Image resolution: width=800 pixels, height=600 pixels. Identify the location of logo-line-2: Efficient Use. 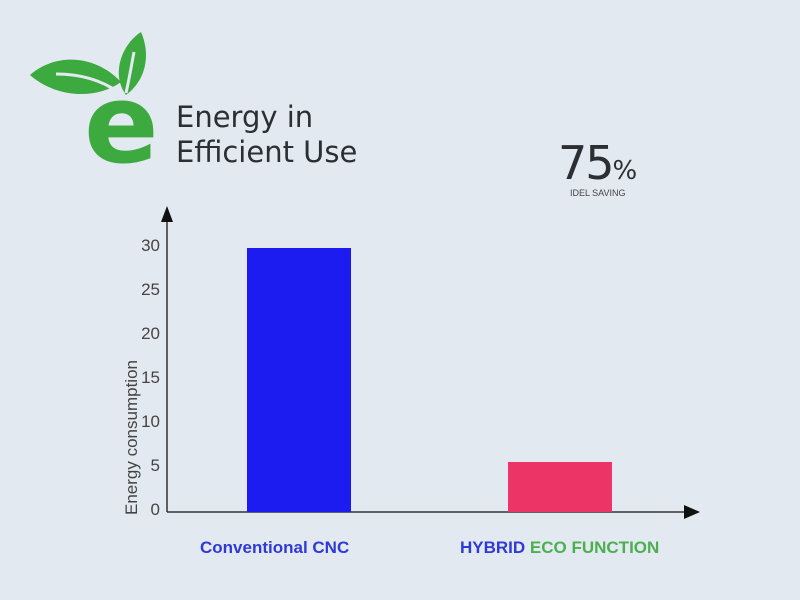
(267, 152).